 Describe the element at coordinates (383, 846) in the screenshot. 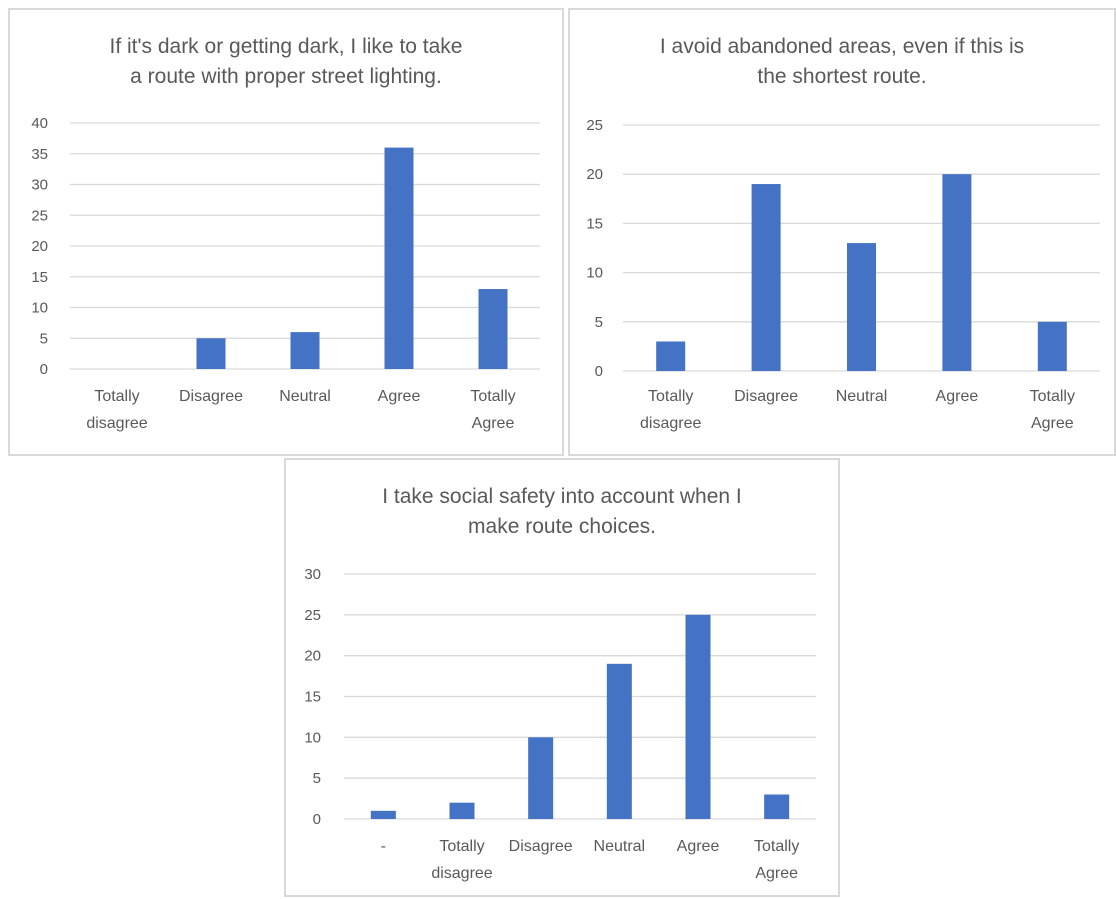

I see `x-category-label: -` at that location.